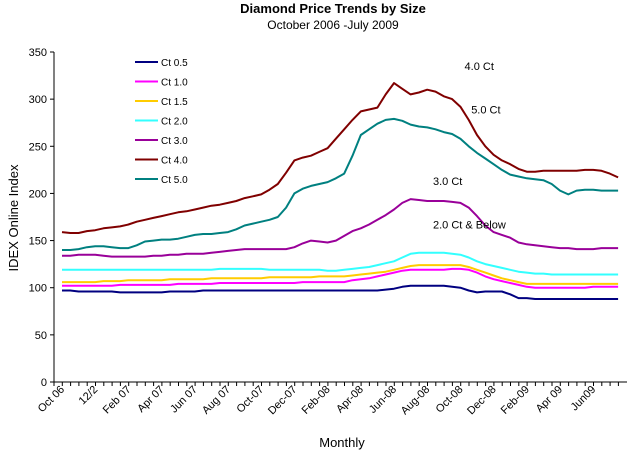 The width and height of the screenshot is (637, 452). I want to click on x-axis-label: Monthly, so click(342, 442).